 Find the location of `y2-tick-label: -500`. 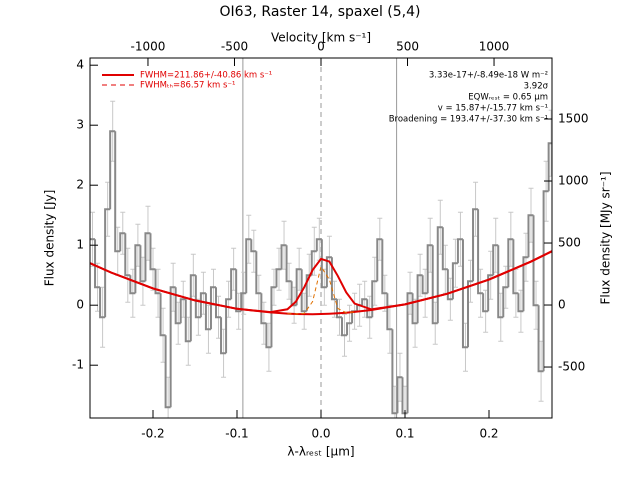

y2-tick-label: -500 is located at coordinates (571, 367).